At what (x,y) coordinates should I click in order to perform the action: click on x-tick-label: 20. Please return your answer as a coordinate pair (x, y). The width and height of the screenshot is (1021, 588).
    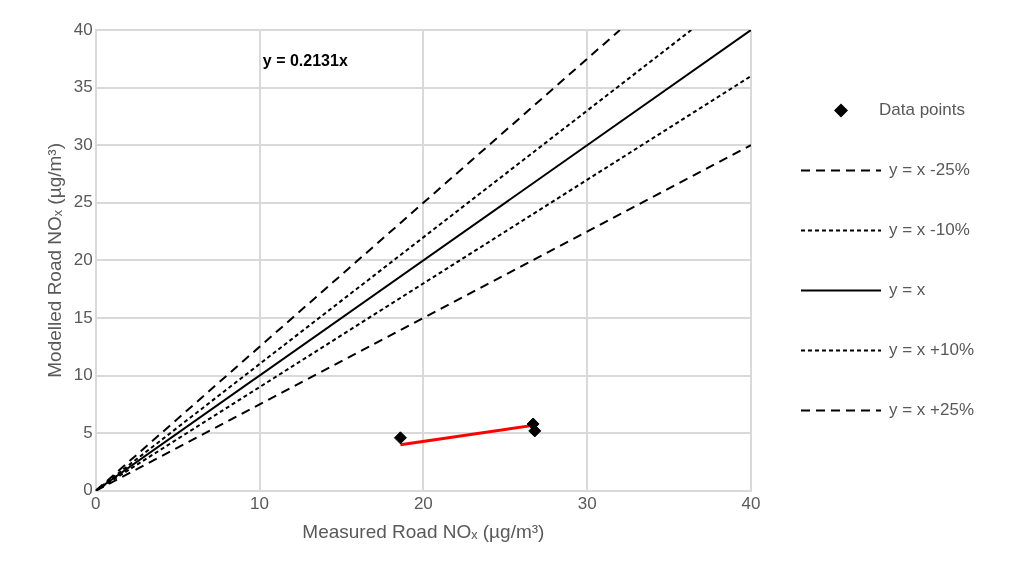
    Looking at the image, I should click on (423, 503).